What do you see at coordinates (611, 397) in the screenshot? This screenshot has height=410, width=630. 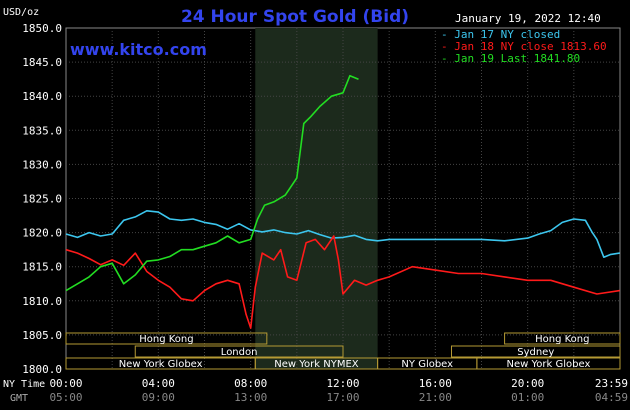 I see `x-tick-label-gmt: 04:59` at bounding box center [611, 397].